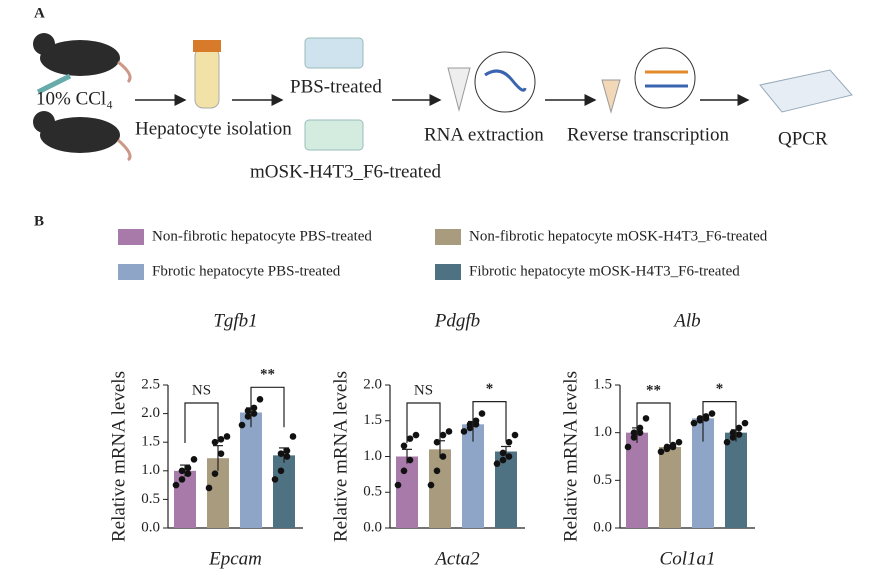 This screenshot has width=869, height=581. Describe the element at coordinates (39, 13) in the screenshot. I see `panel-label: A` at that location.